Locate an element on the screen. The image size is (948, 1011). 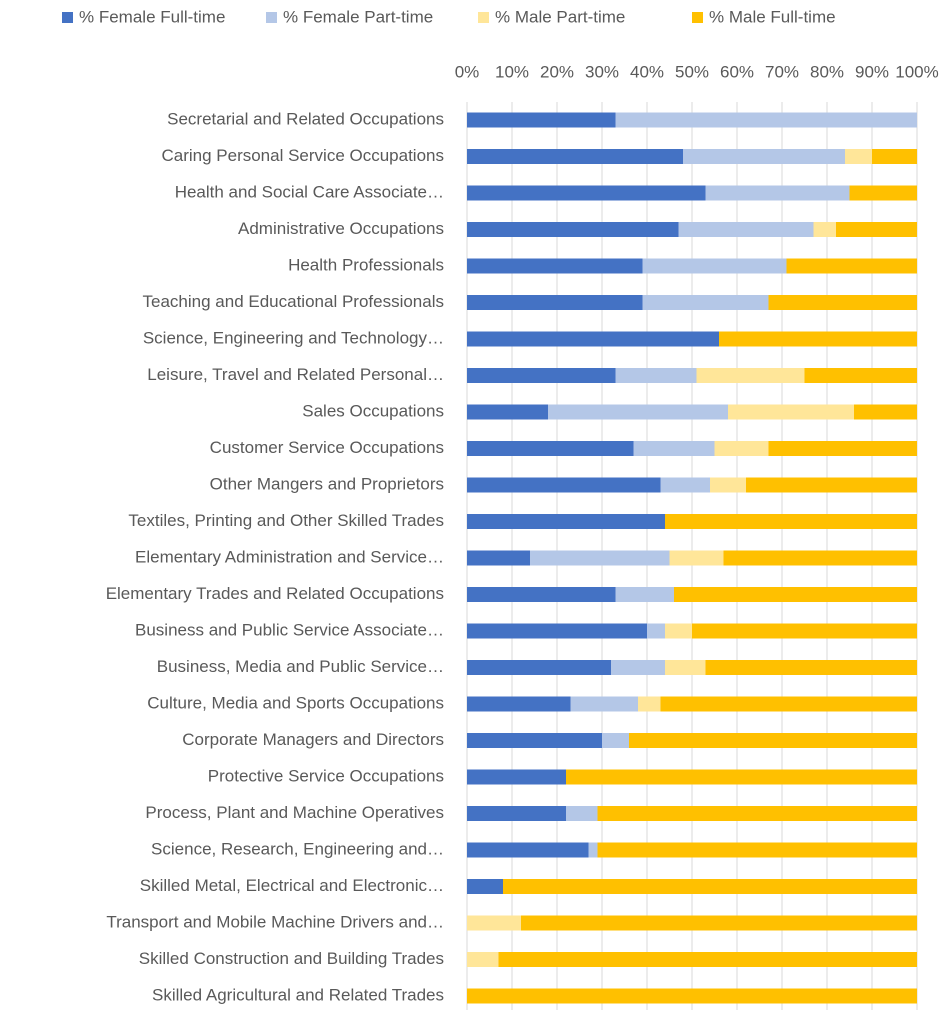
y-tick-label: Health Professionals is located at coordinates (366, 264).